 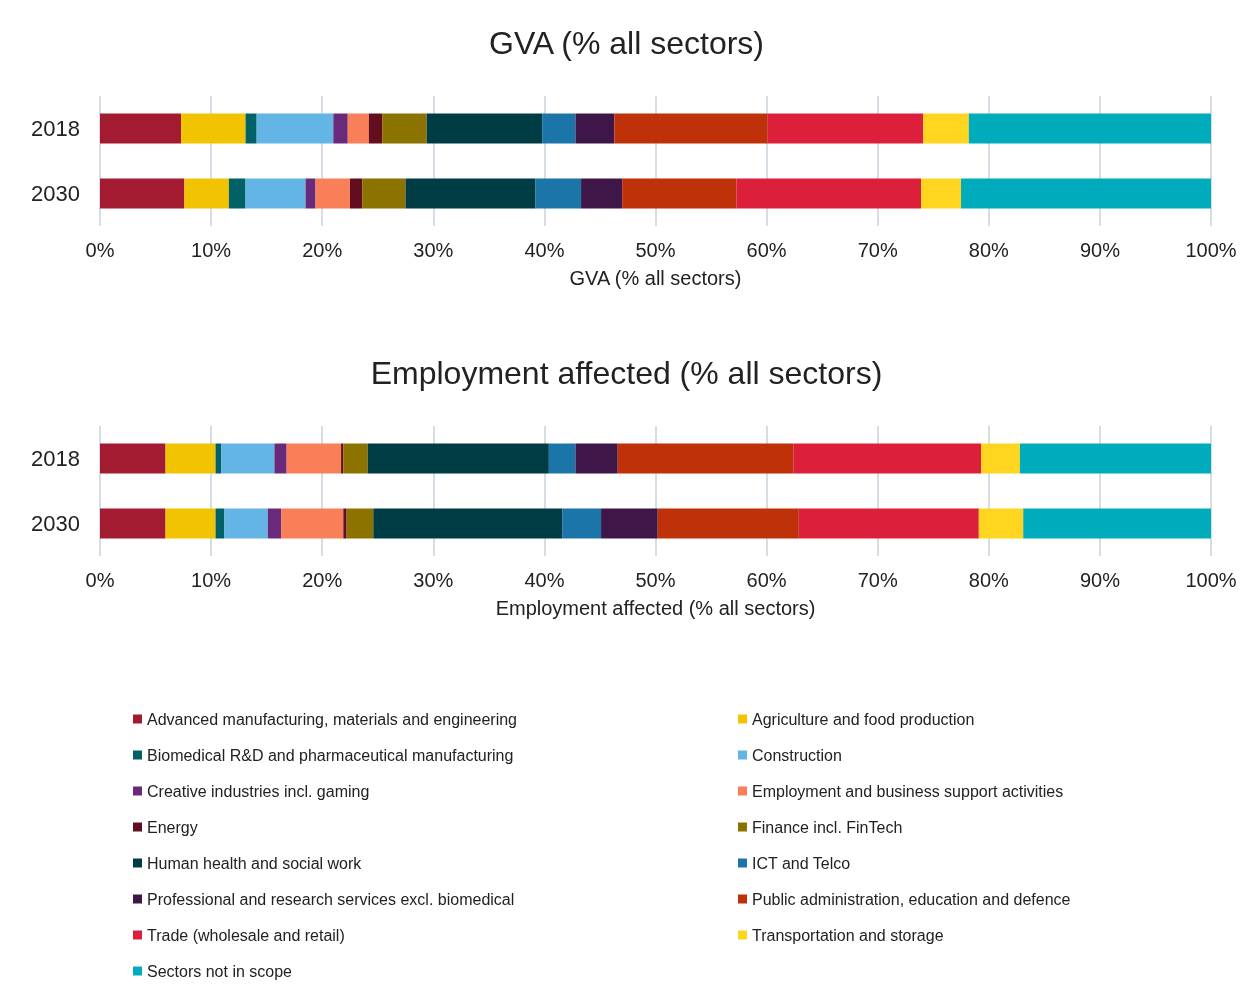 What do you see at coordinates (626, 373) in the screenshot?
I see `chart-title: Employment affected (% all sectors)` at bounding box center [626, 373].